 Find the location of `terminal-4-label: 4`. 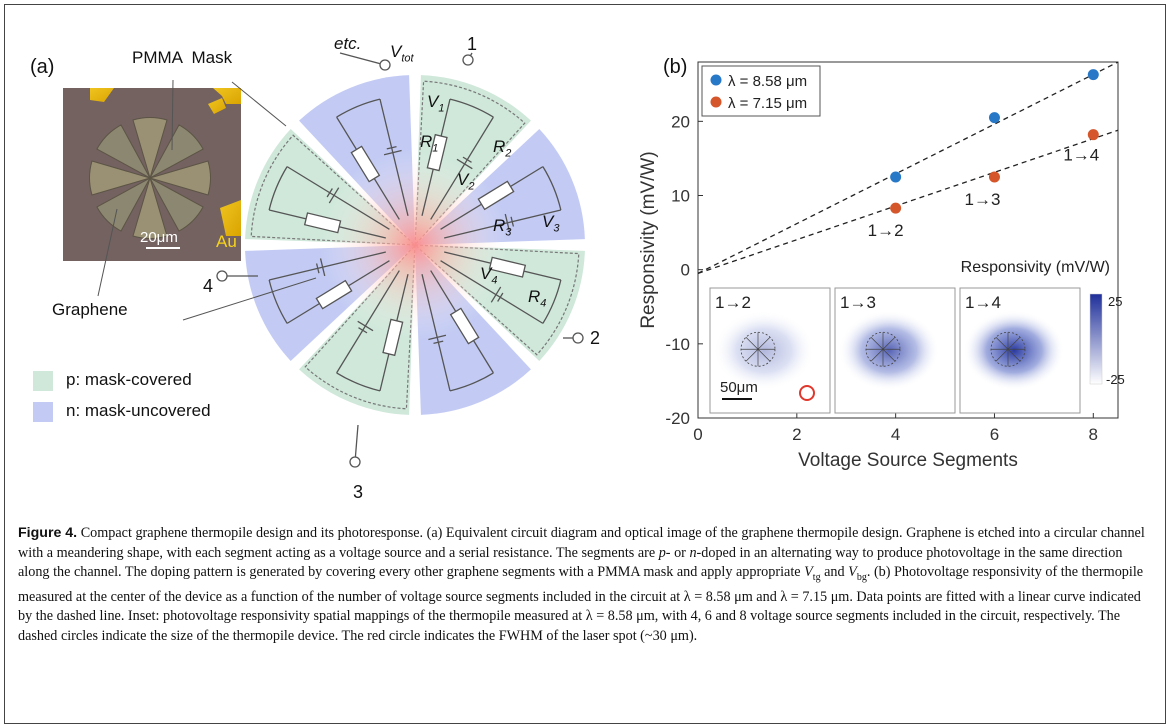

terminal-4-label: 4 is located at coordinates (208, 286).